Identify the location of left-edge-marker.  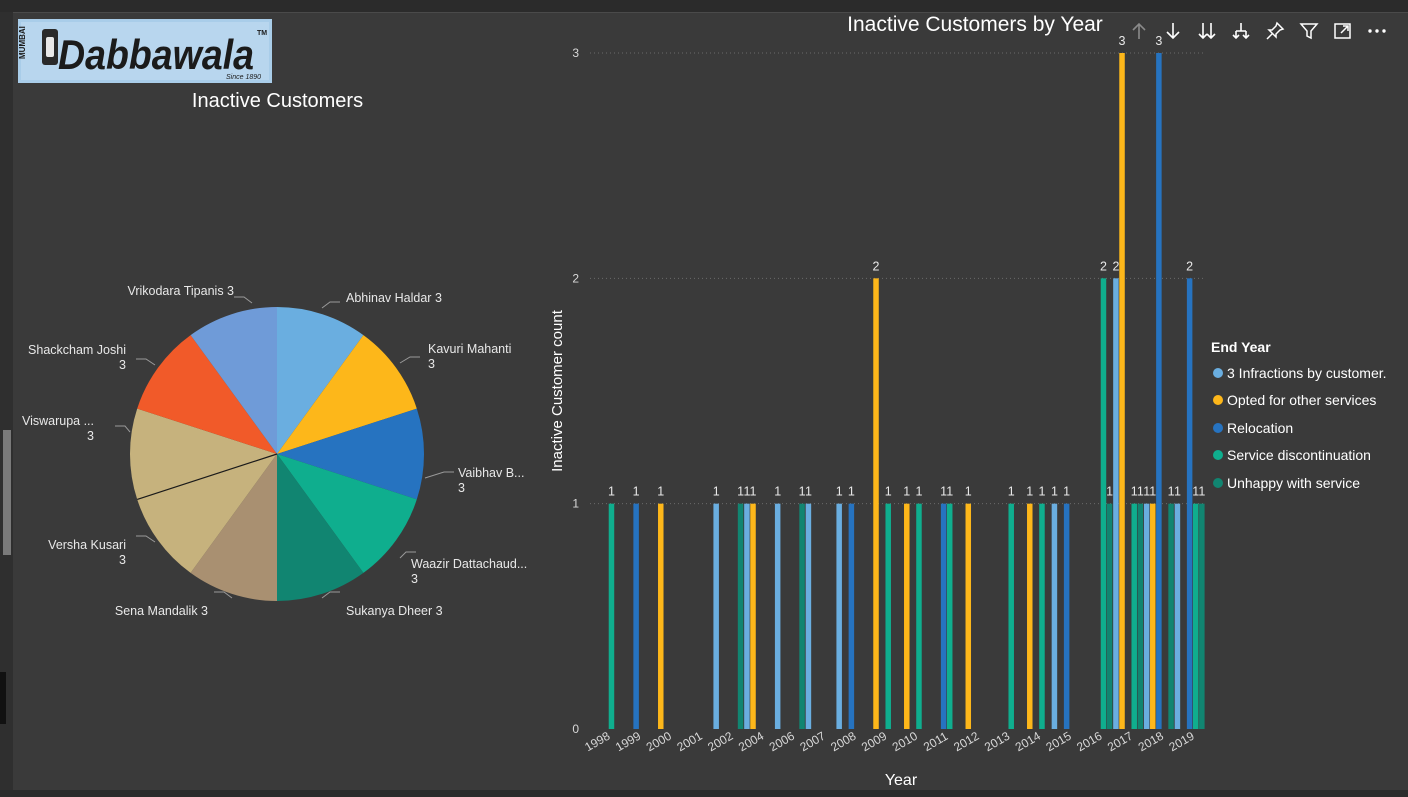
(3, 698).